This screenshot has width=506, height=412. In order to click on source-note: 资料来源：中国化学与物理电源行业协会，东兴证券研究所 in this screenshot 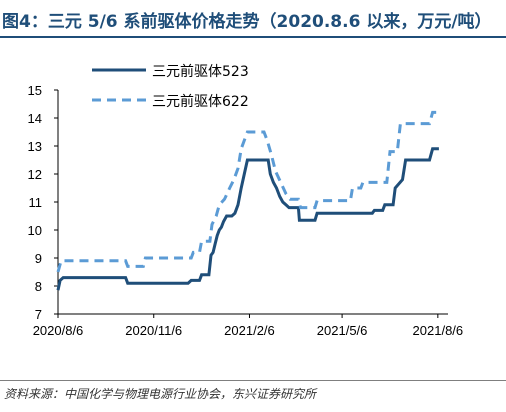, I will do `click(160, 394)`.